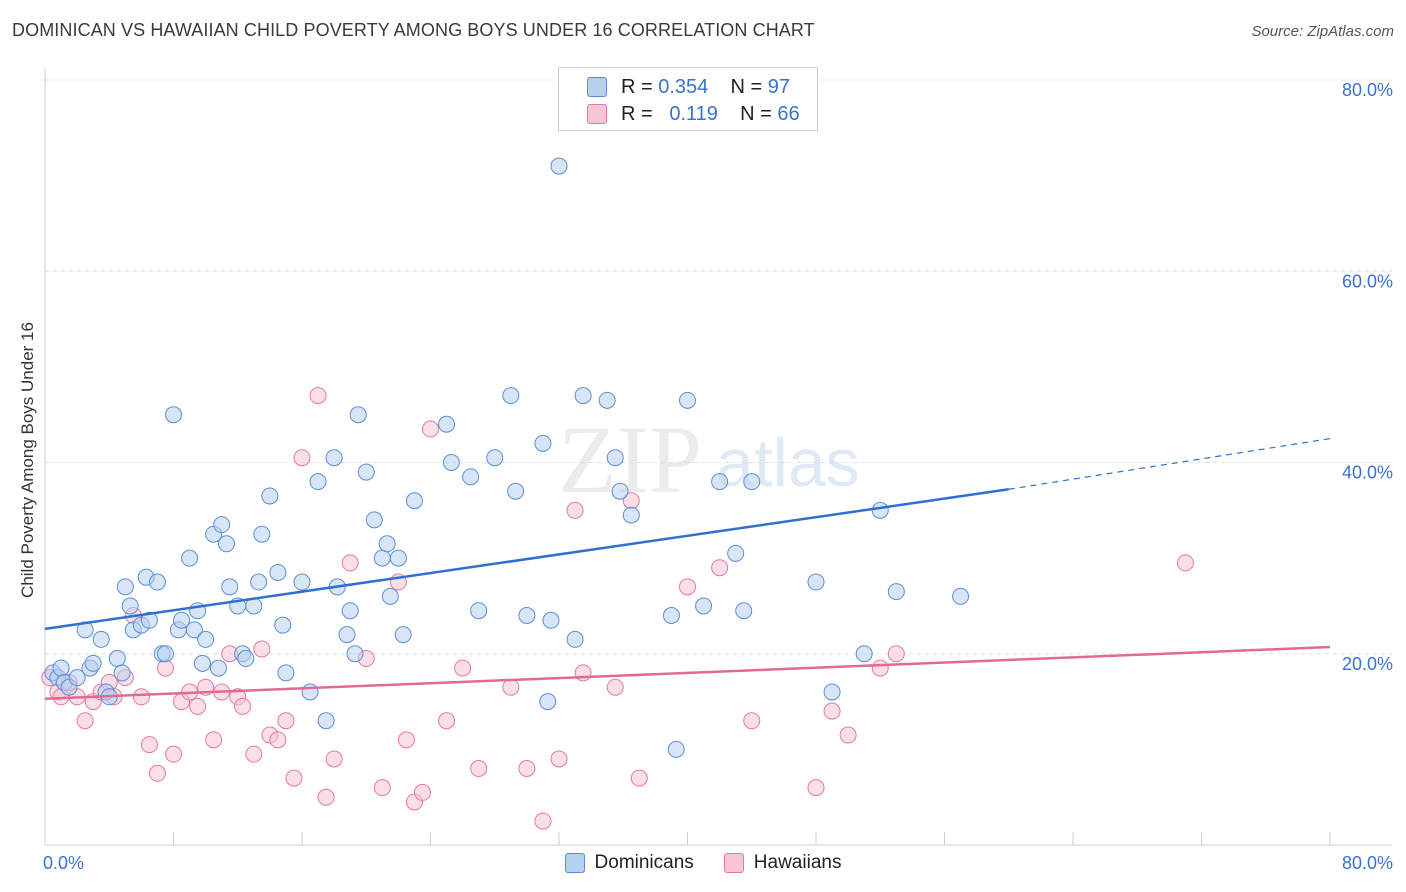 Image resolution: width=1406 pixels, height=892 pixels. I want to click on watermark-atlas: atlas, so click(788, 463).